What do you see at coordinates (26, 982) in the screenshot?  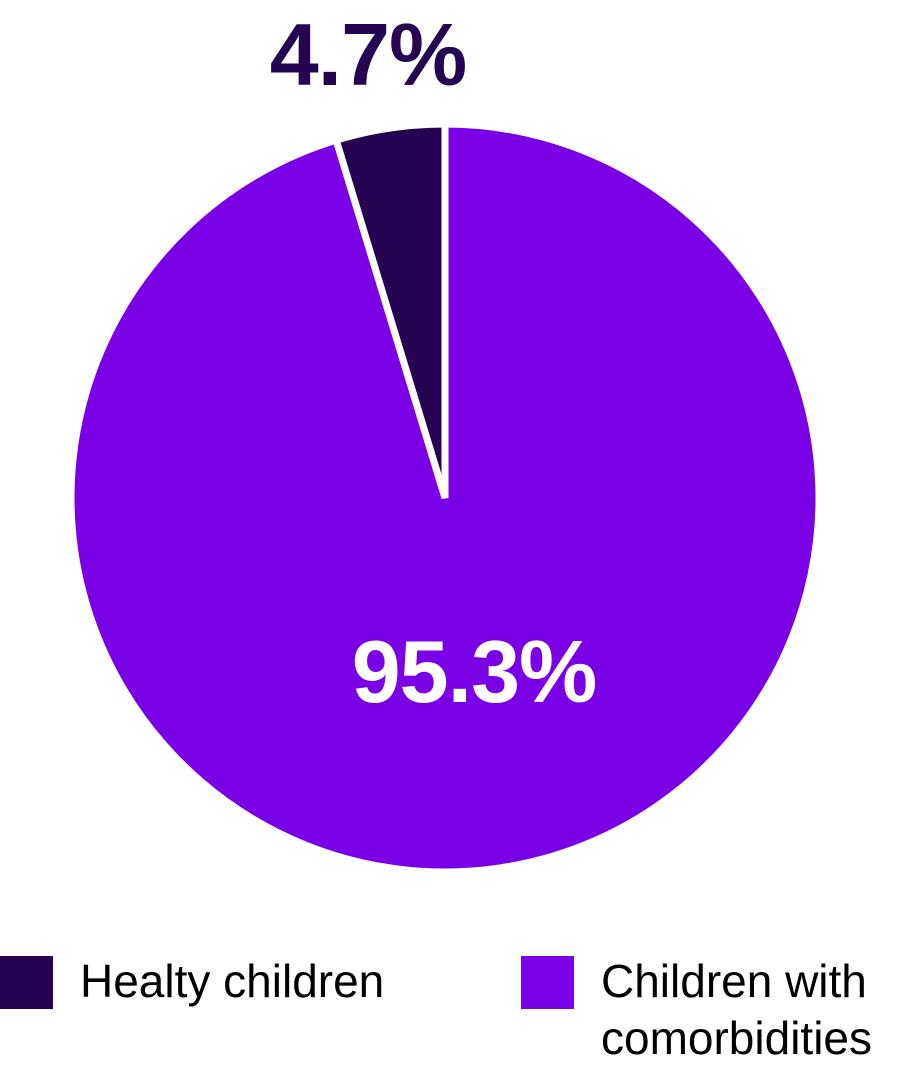 I see `legend-swatch-healthy-children` at bounding box center [26, 982].